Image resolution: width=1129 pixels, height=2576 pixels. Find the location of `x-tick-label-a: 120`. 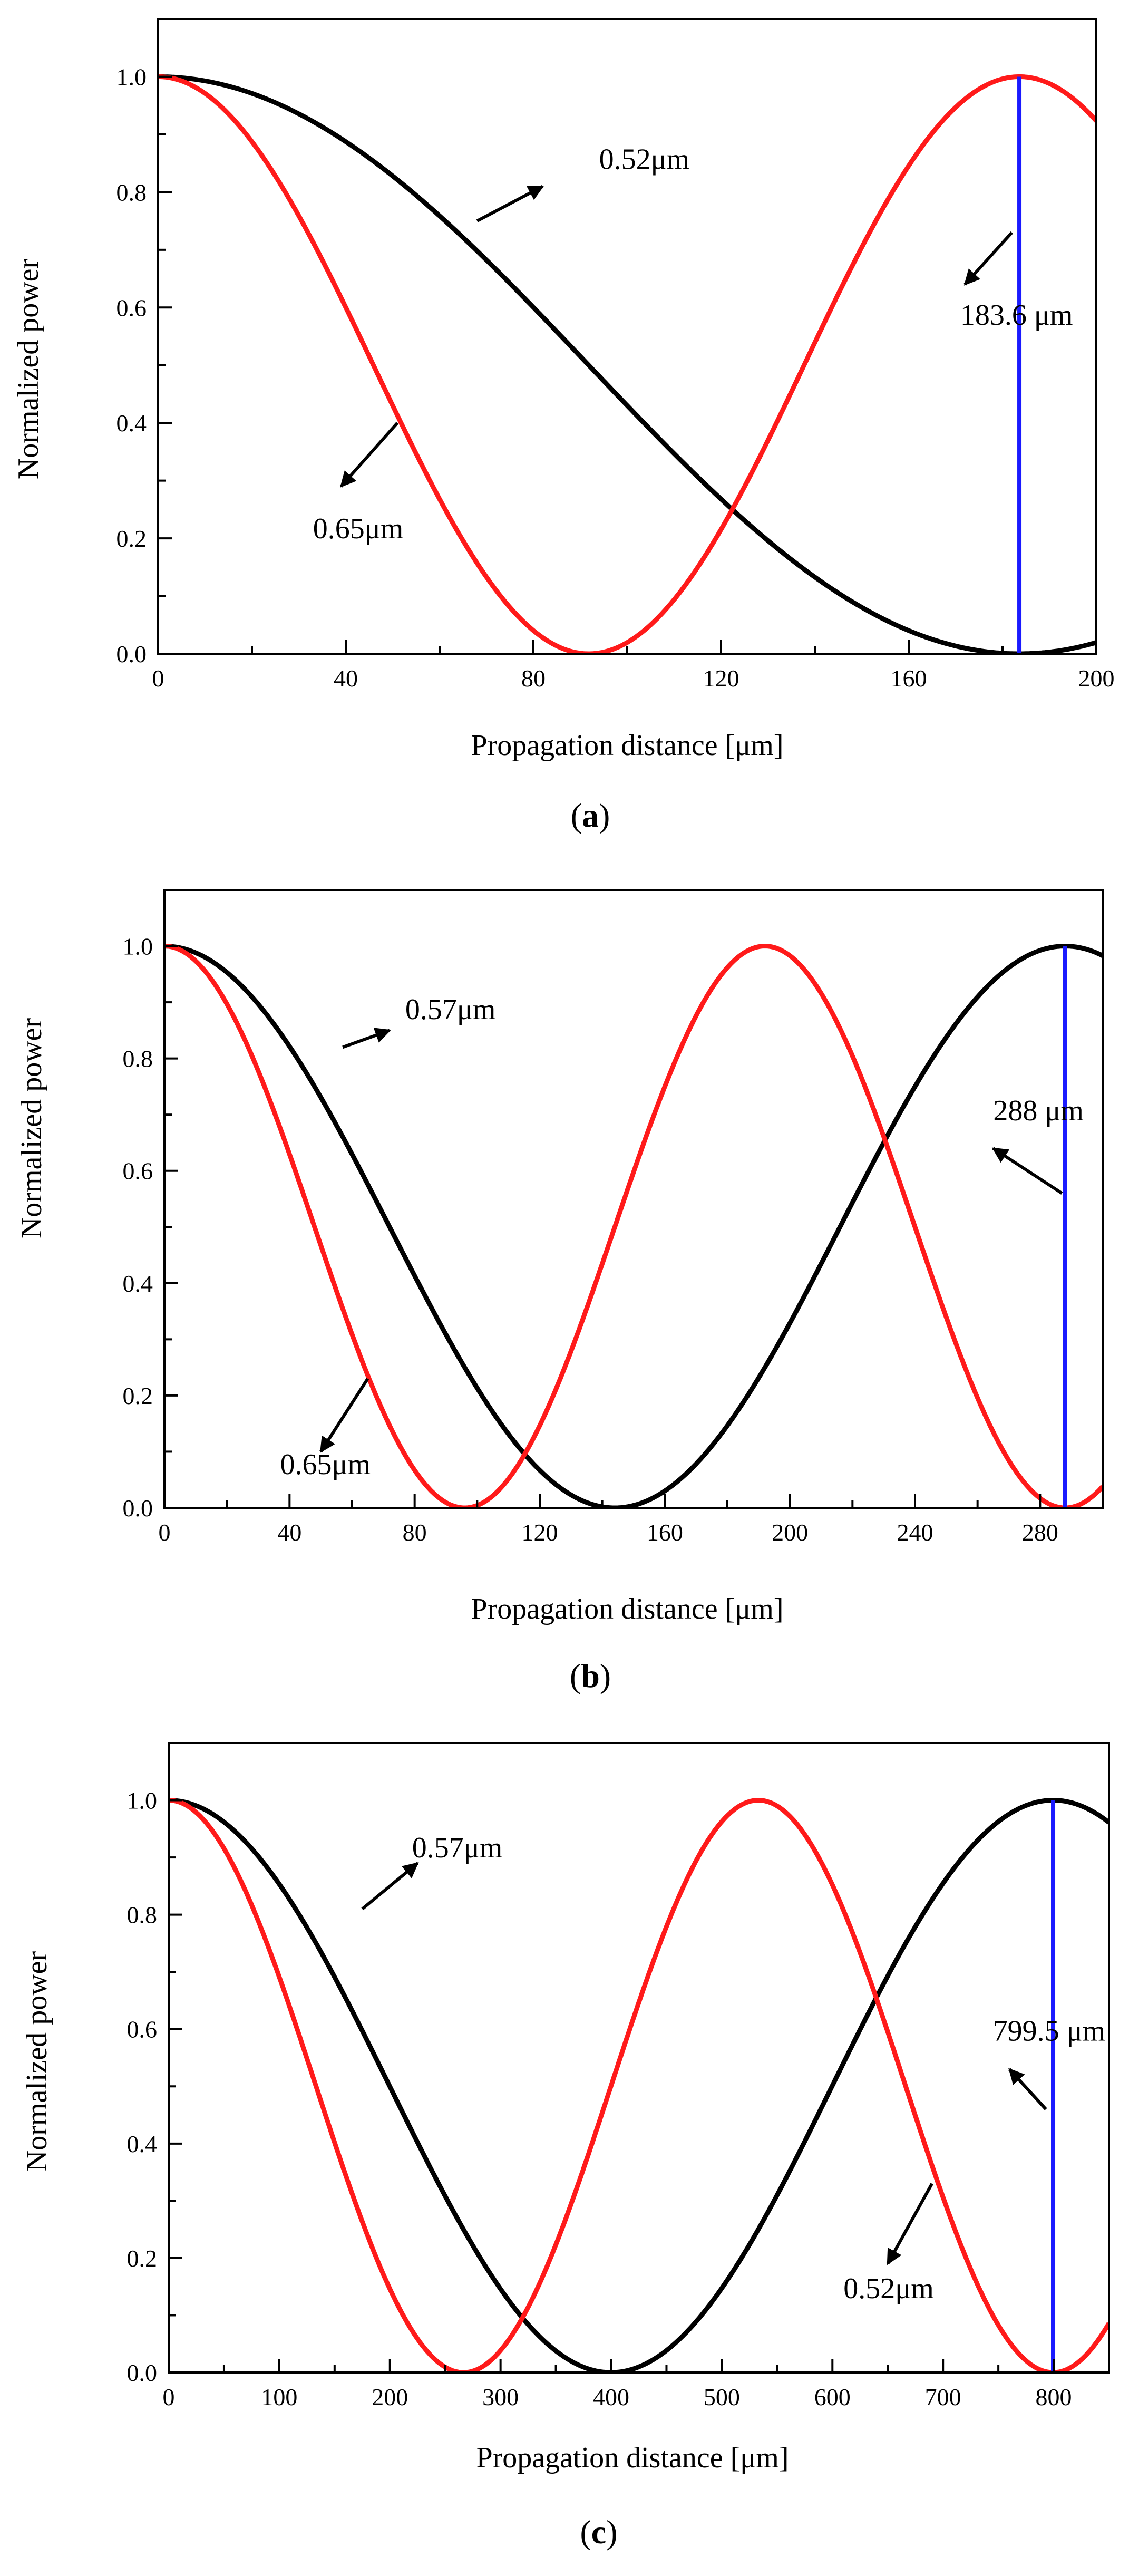

x-tick-label-a: 120 is located at coordinates (721, 678).